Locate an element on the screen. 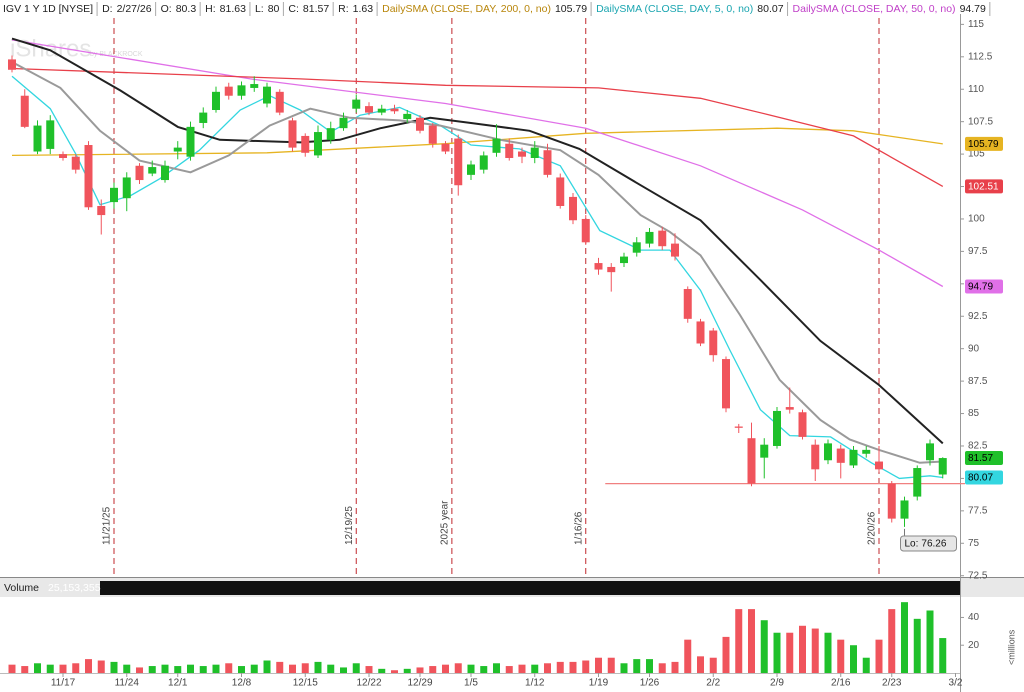 Image resolution: width=1024 pixels, height=692 pixels. volume-title: Volume is located at coordinates (21, 588).